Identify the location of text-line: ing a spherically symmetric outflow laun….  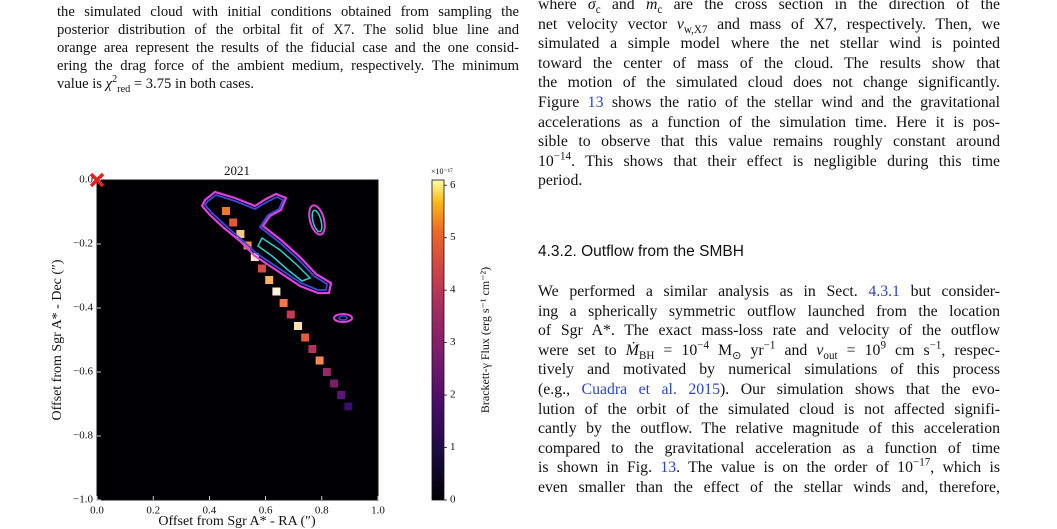
(769, 311).